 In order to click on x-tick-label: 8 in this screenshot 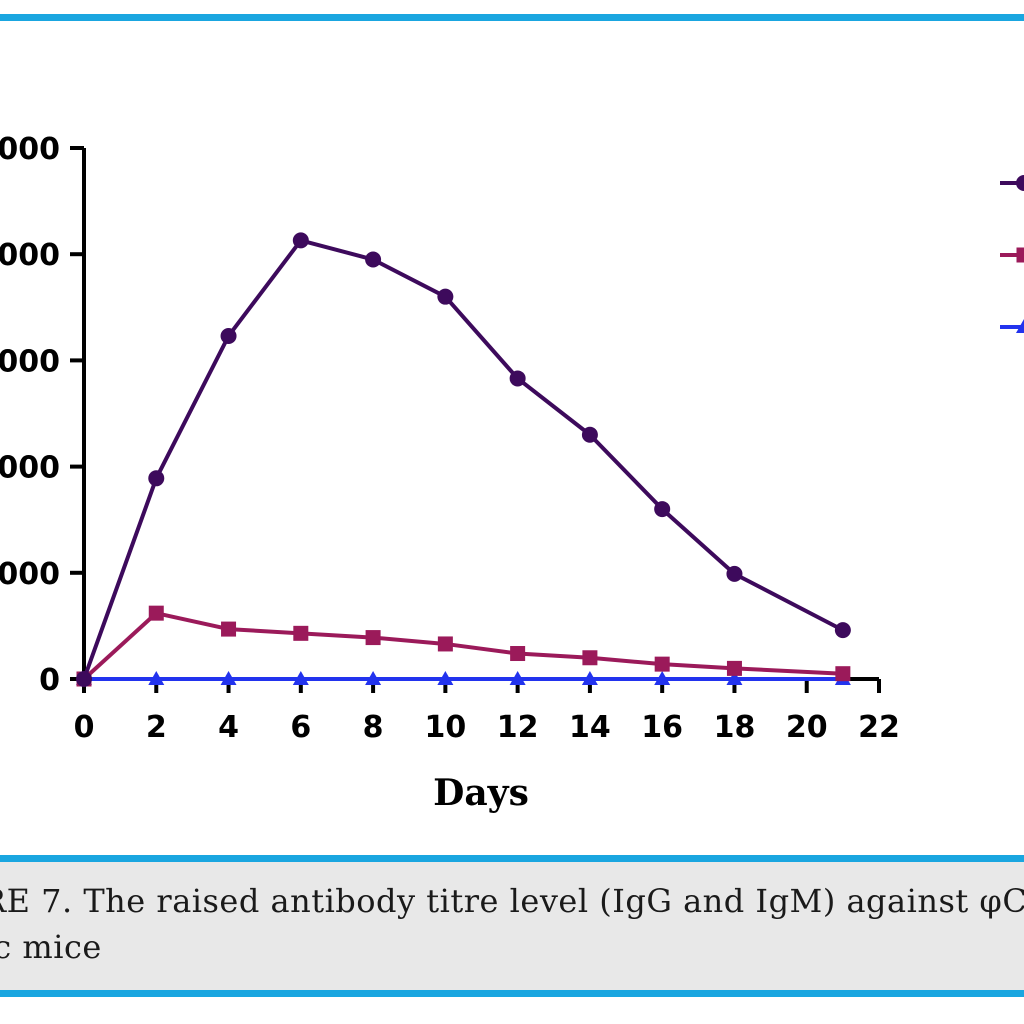, I will do `click(373, 727)`.